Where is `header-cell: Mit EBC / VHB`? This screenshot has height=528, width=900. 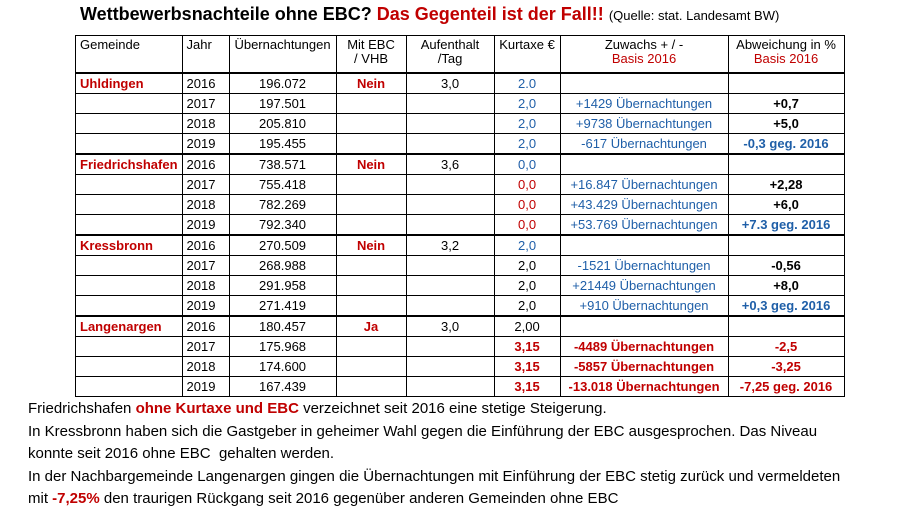 header-cell: Mit EBC / VHB is located at coordinates (371, 54).